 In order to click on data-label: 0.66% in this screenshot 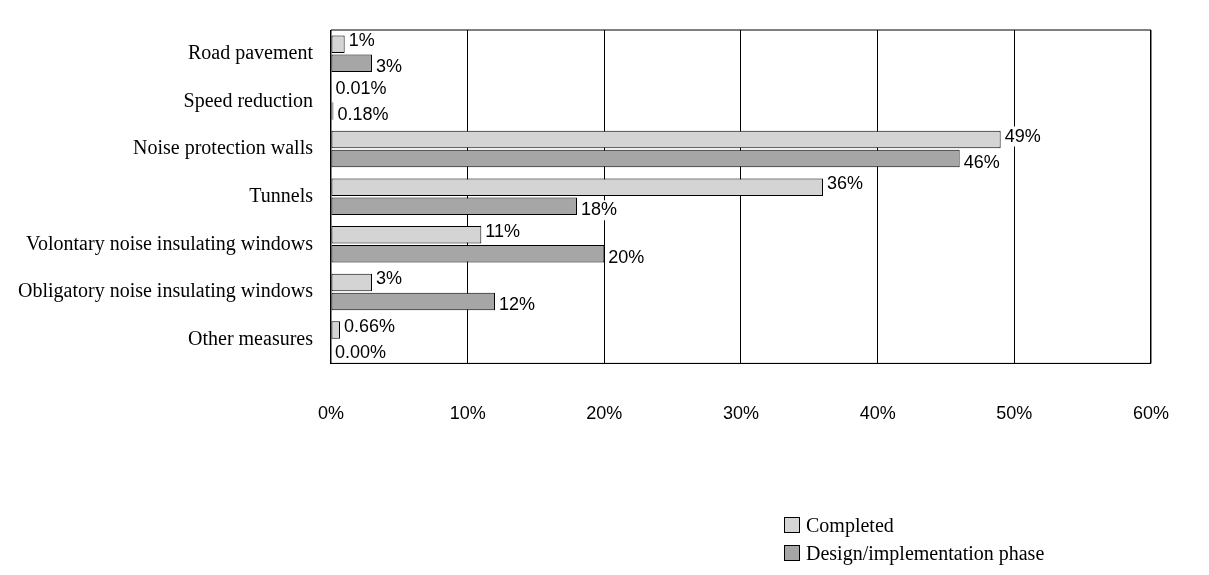, I will do `click(370, 326)`.